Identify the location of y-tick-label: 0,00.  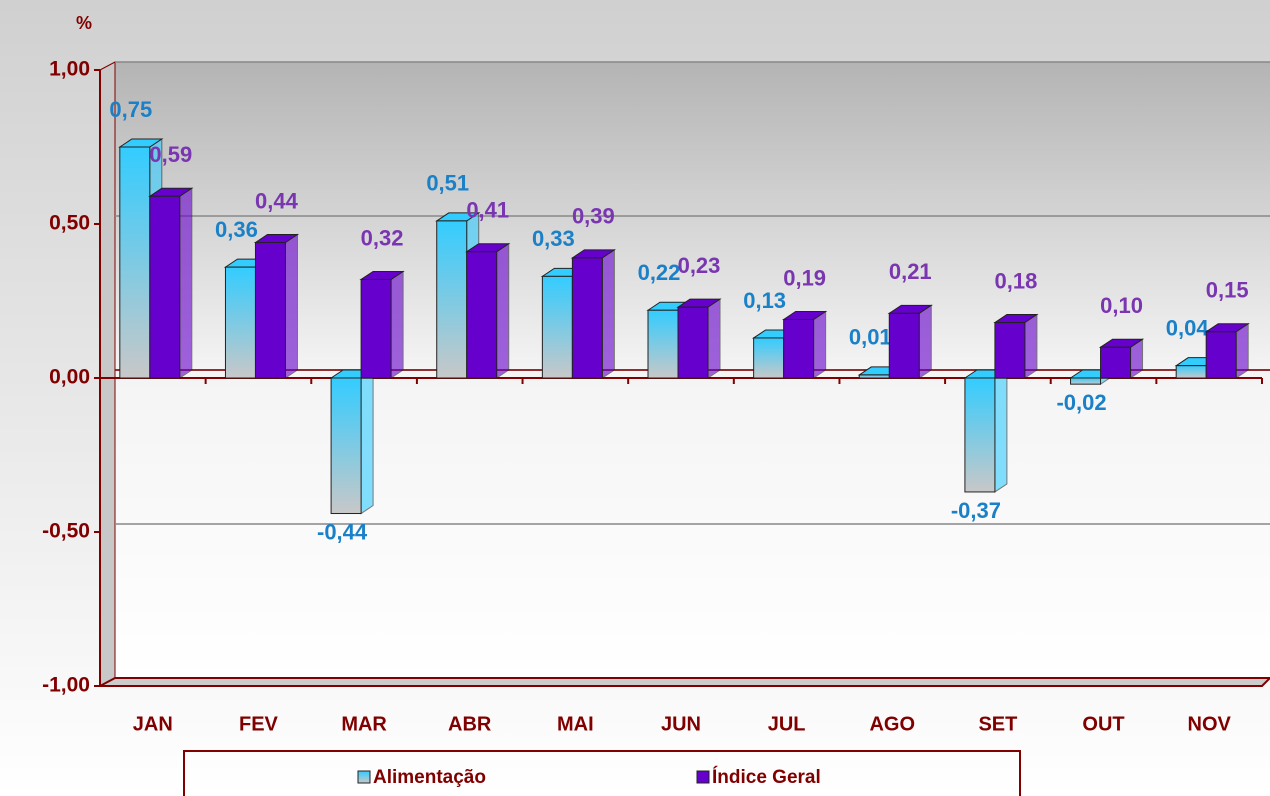
(69, 377).